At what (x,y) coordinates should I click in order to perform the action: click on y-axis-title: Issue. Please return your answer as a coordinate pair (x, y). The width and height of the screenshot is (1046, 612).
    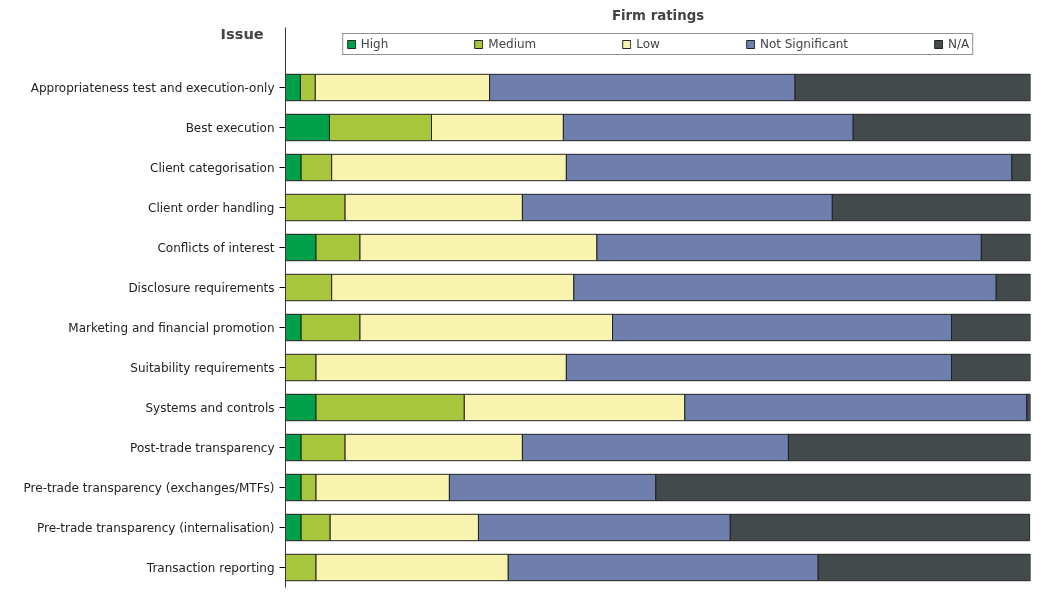
    Looking at the image, I should click on (242, 33).